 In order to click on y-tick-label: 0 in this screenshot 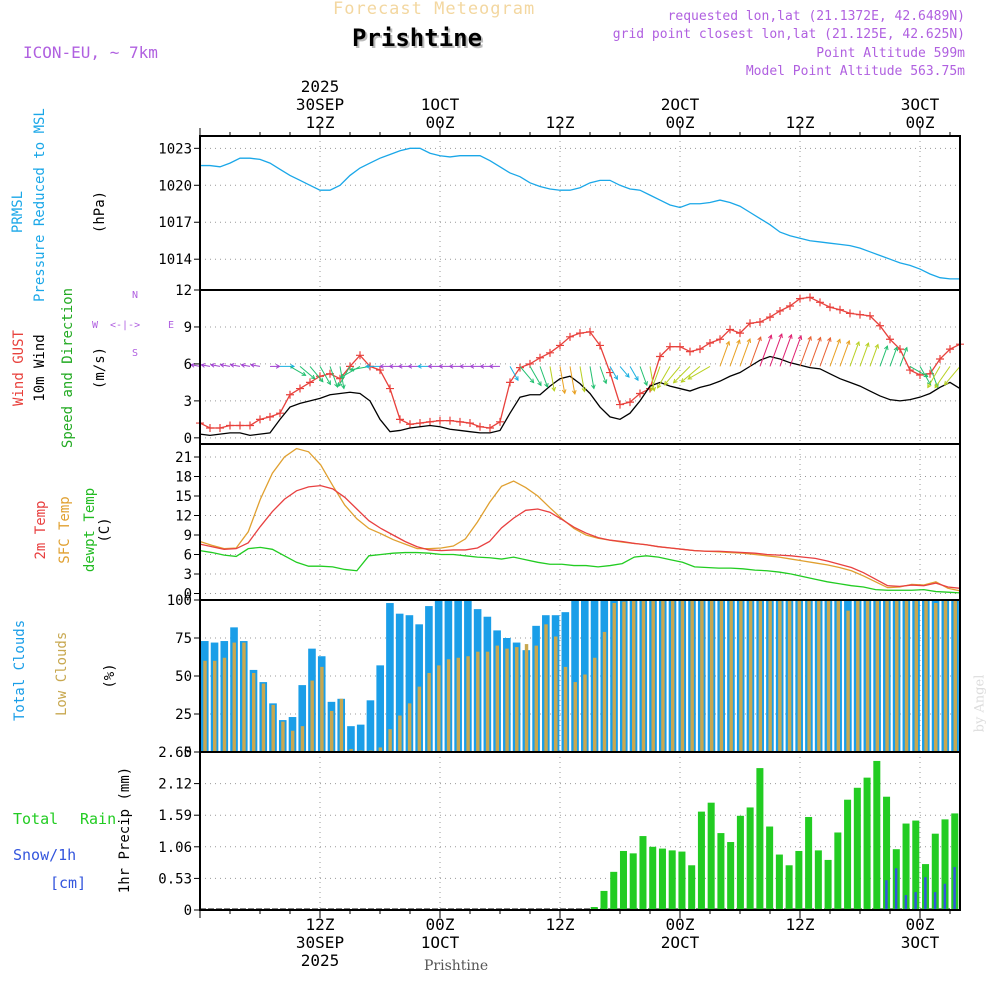, I will do `click(188, 911)`.